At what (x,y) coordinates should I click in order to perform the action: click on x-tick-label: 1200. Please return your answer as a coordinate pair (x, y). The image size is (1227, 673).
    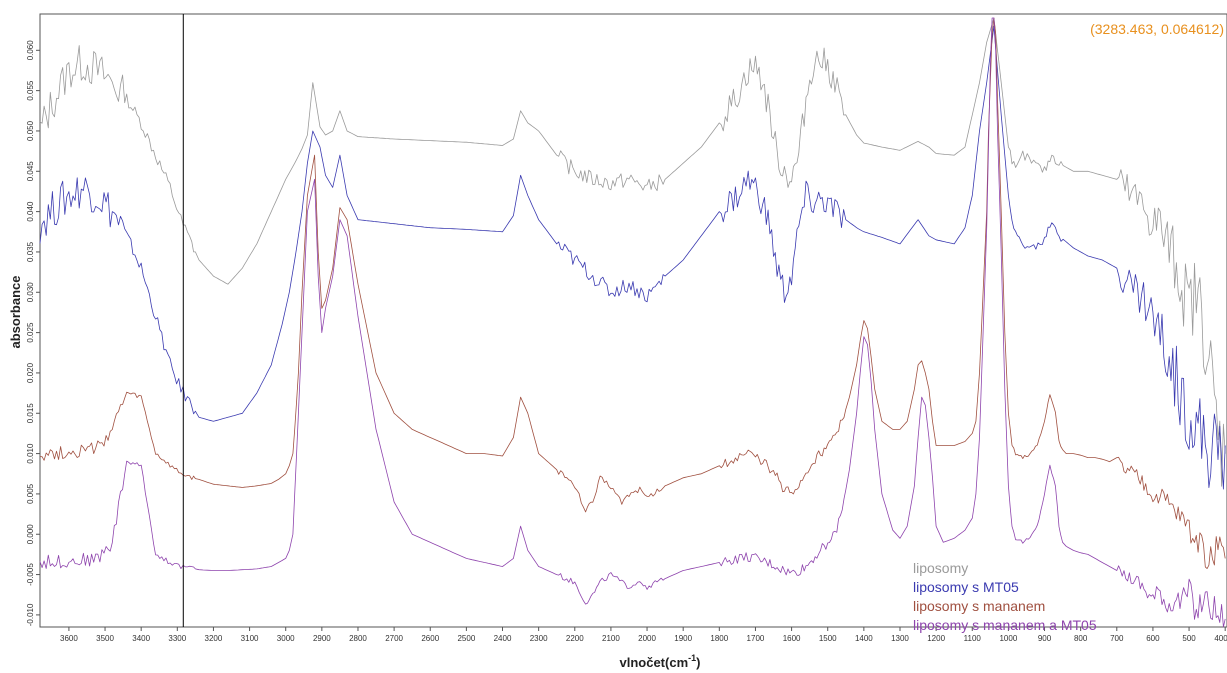
    Looking at the image, I should click on (936, 638).